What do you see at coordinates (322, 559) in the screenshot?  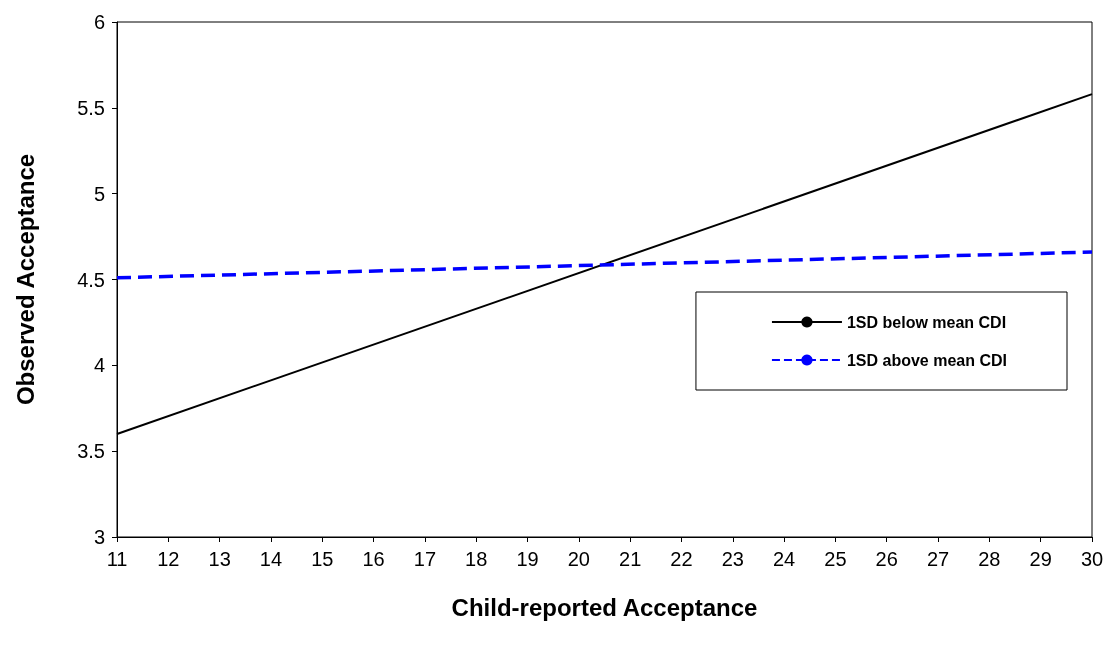 I see `x-tick-label: 15` at bounding box center [322, 559].